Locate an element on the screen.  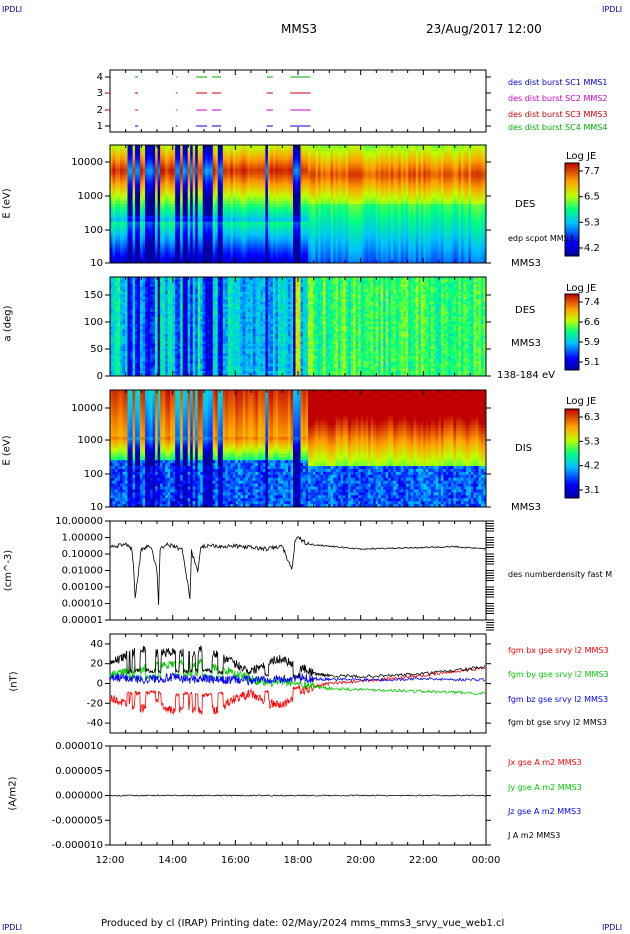
burst-ytick-label: 4 is located at coordinates (100, 77).